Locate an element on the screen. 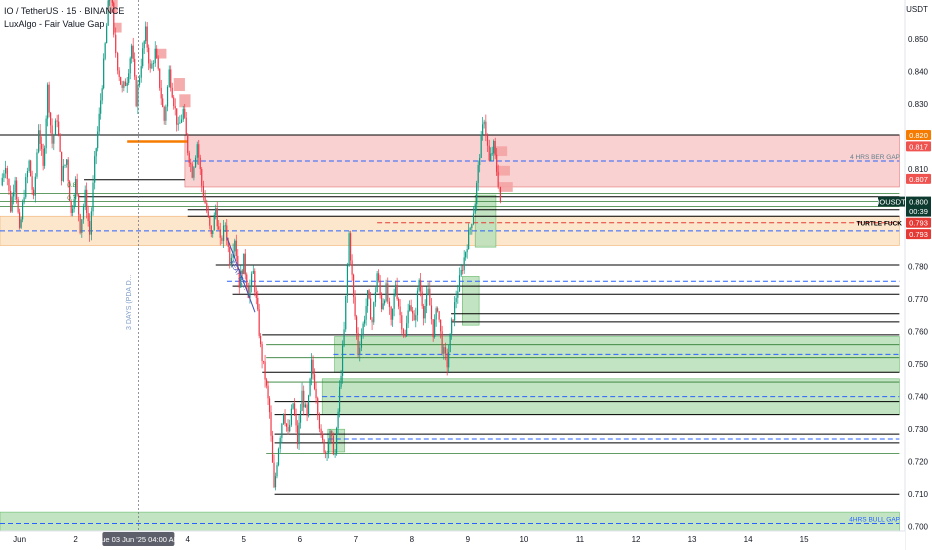 The image size is (932, 550). price-tag-value: 0.807 is located at coordinates (918, 179).